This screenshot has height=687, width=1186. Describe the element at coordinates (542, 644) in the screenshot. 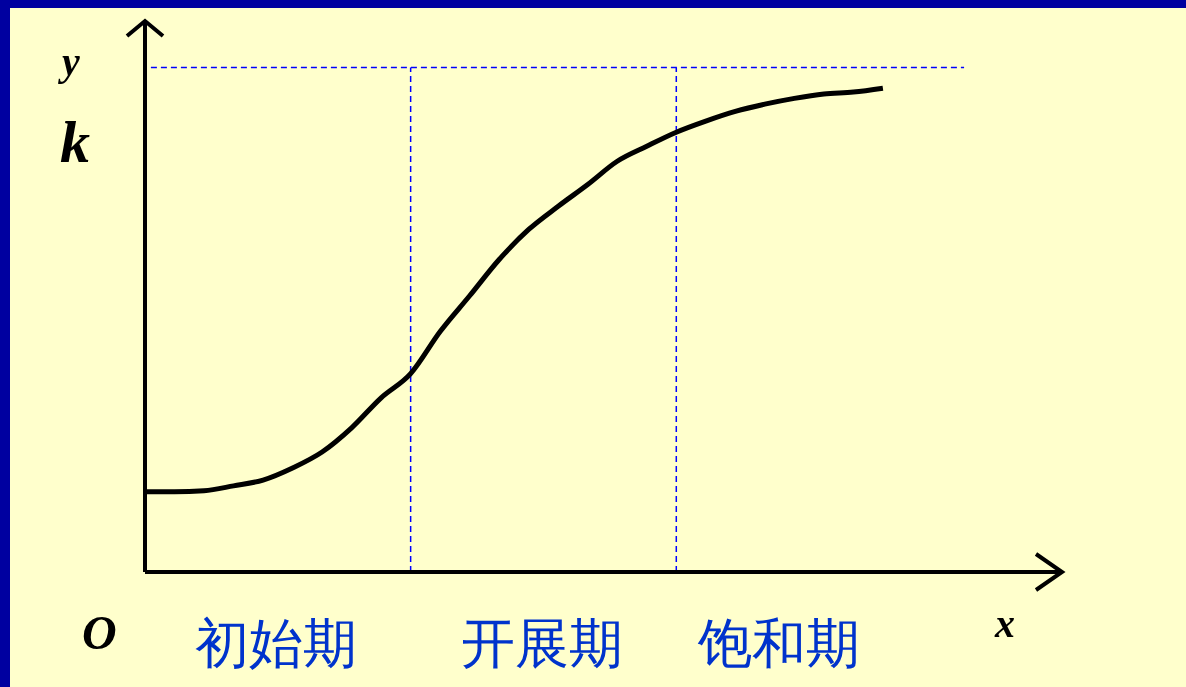

I see `text: 开展期` at that location.